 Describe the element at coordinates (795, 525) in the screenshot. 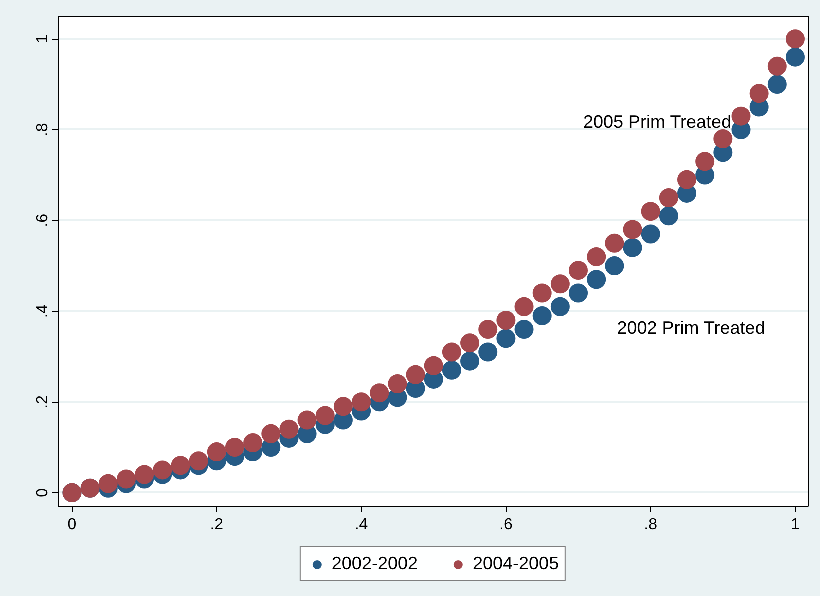

I see `x-tick-label: 1` at that location.